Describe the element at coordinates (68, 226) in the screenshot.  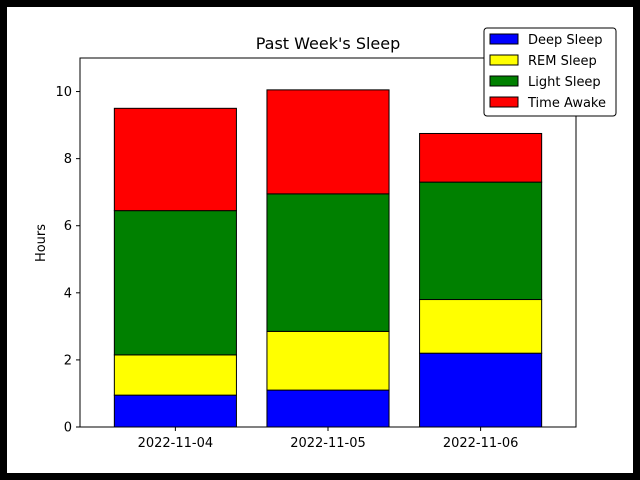
I see `y-tick-label: 6` at that location.